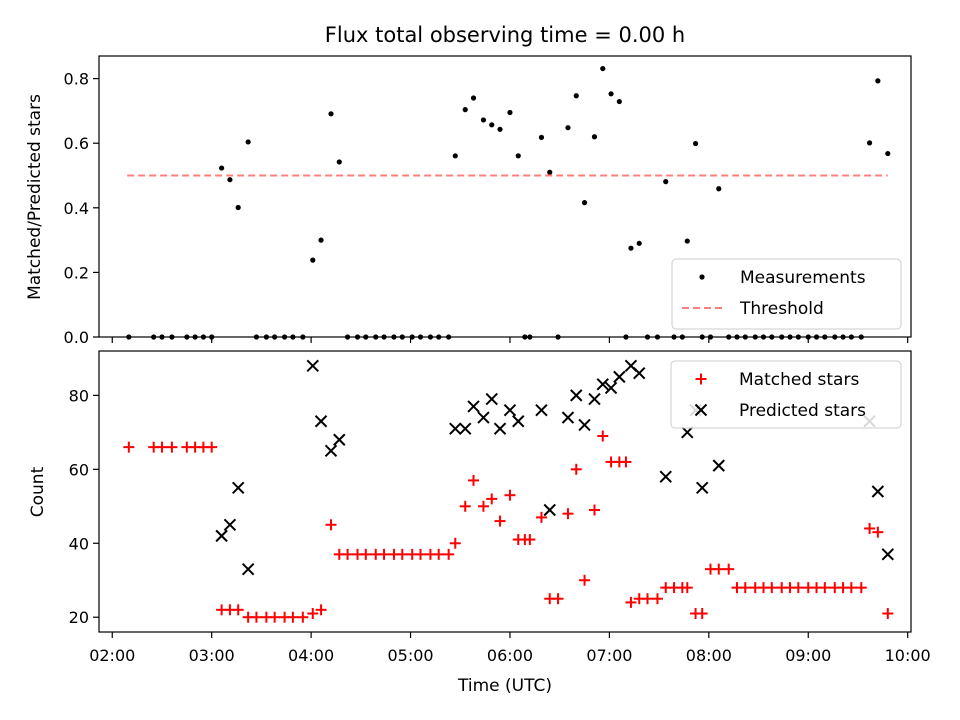 The width and height of the screenshot is (960, 720). Describe the element at coordinates (781, 309) in the screenshot. I see `legend-entry-label: Threshold` at that location.